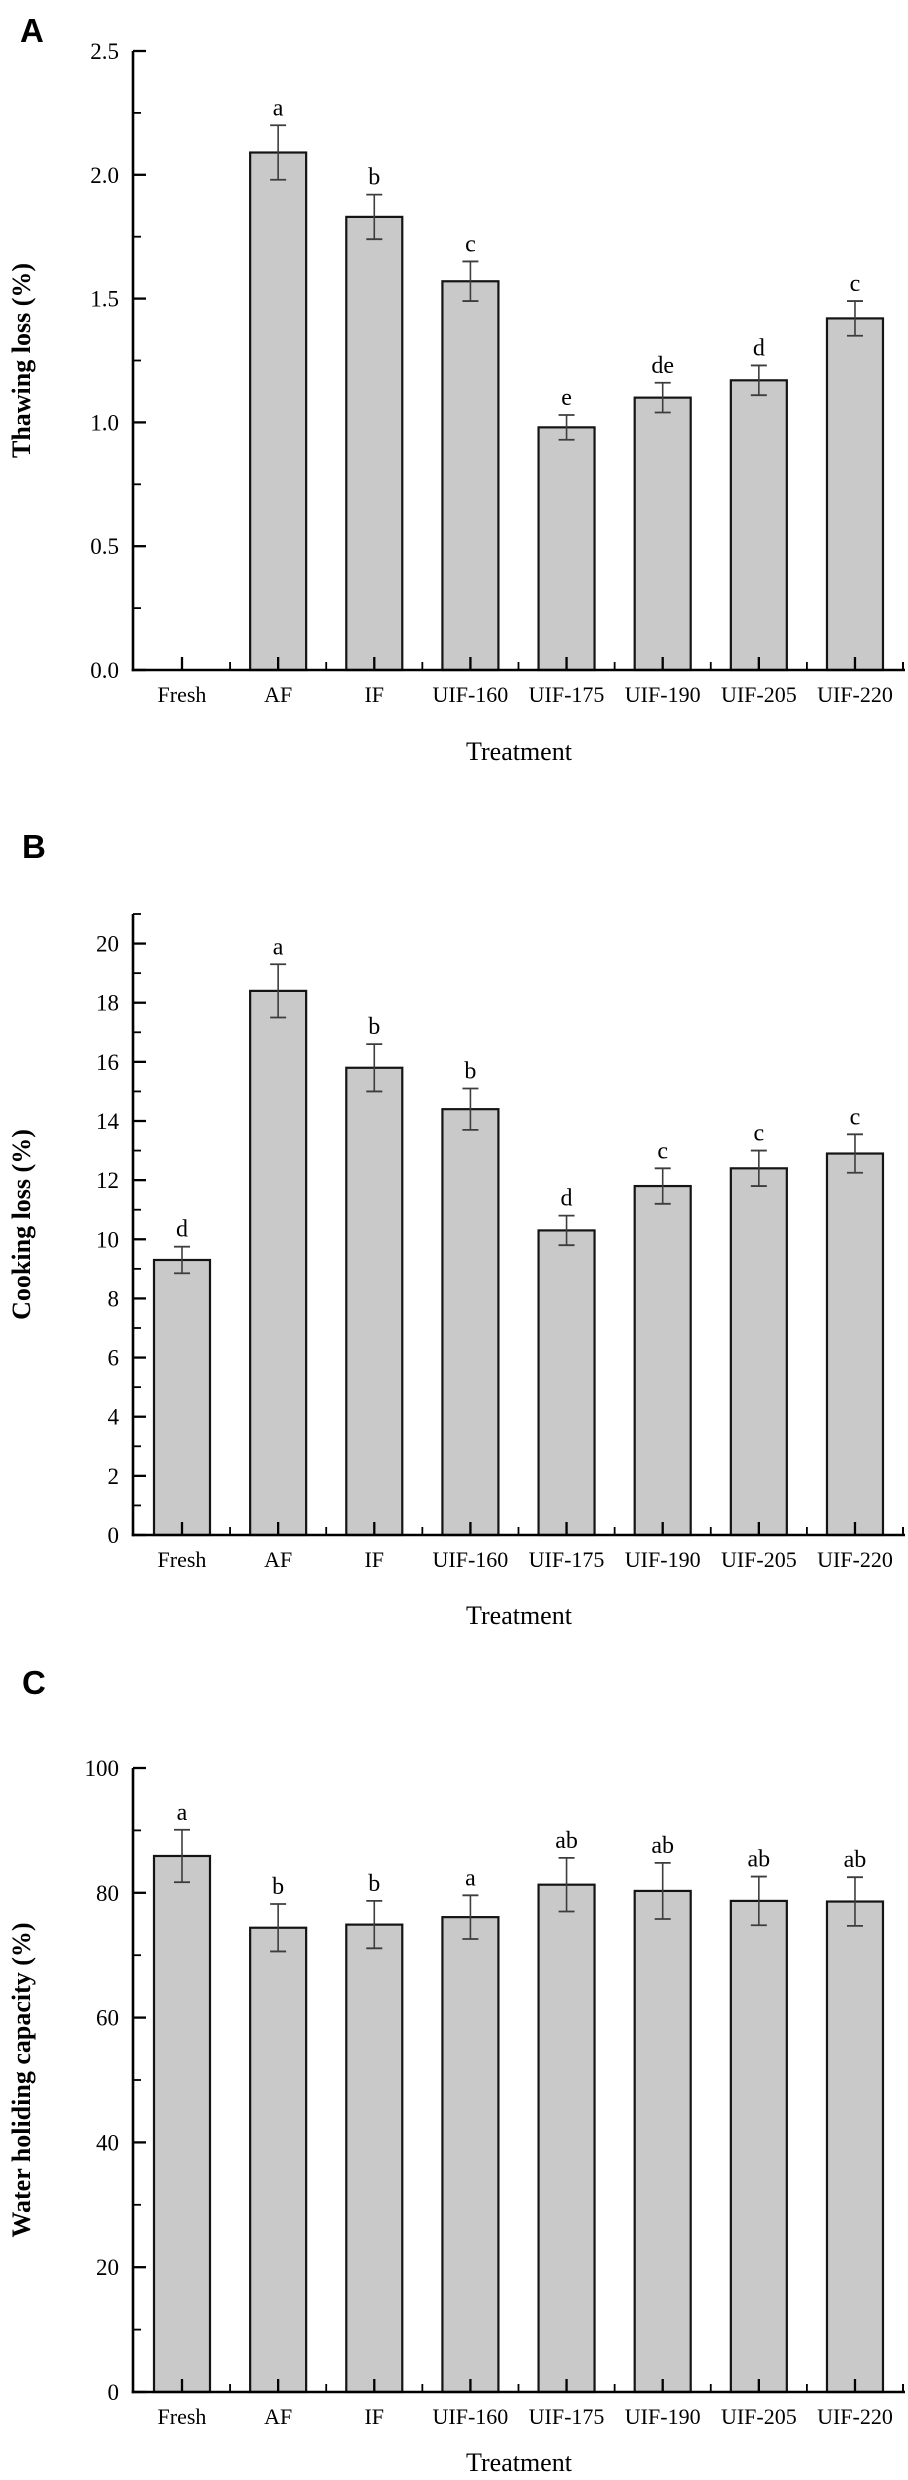  Describe the element at coordinates (107, 1003) in the screenshot. I see `y-tick-label: 18` at that location.